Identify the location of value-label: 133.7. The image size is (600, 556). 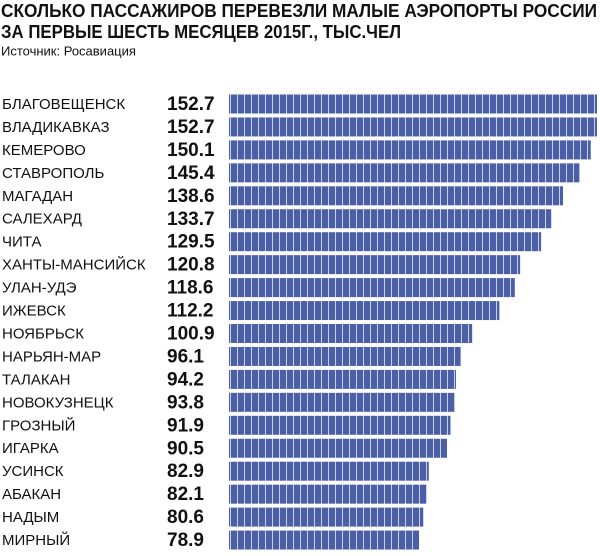
(191, 219).